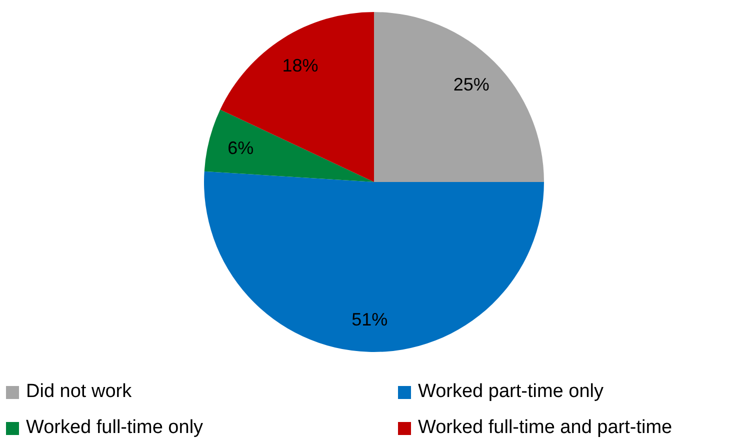  What do you see at coordinates (241, 148) in the screenshot?
I see `data-label: 6%` at bounding box center [241, 148].